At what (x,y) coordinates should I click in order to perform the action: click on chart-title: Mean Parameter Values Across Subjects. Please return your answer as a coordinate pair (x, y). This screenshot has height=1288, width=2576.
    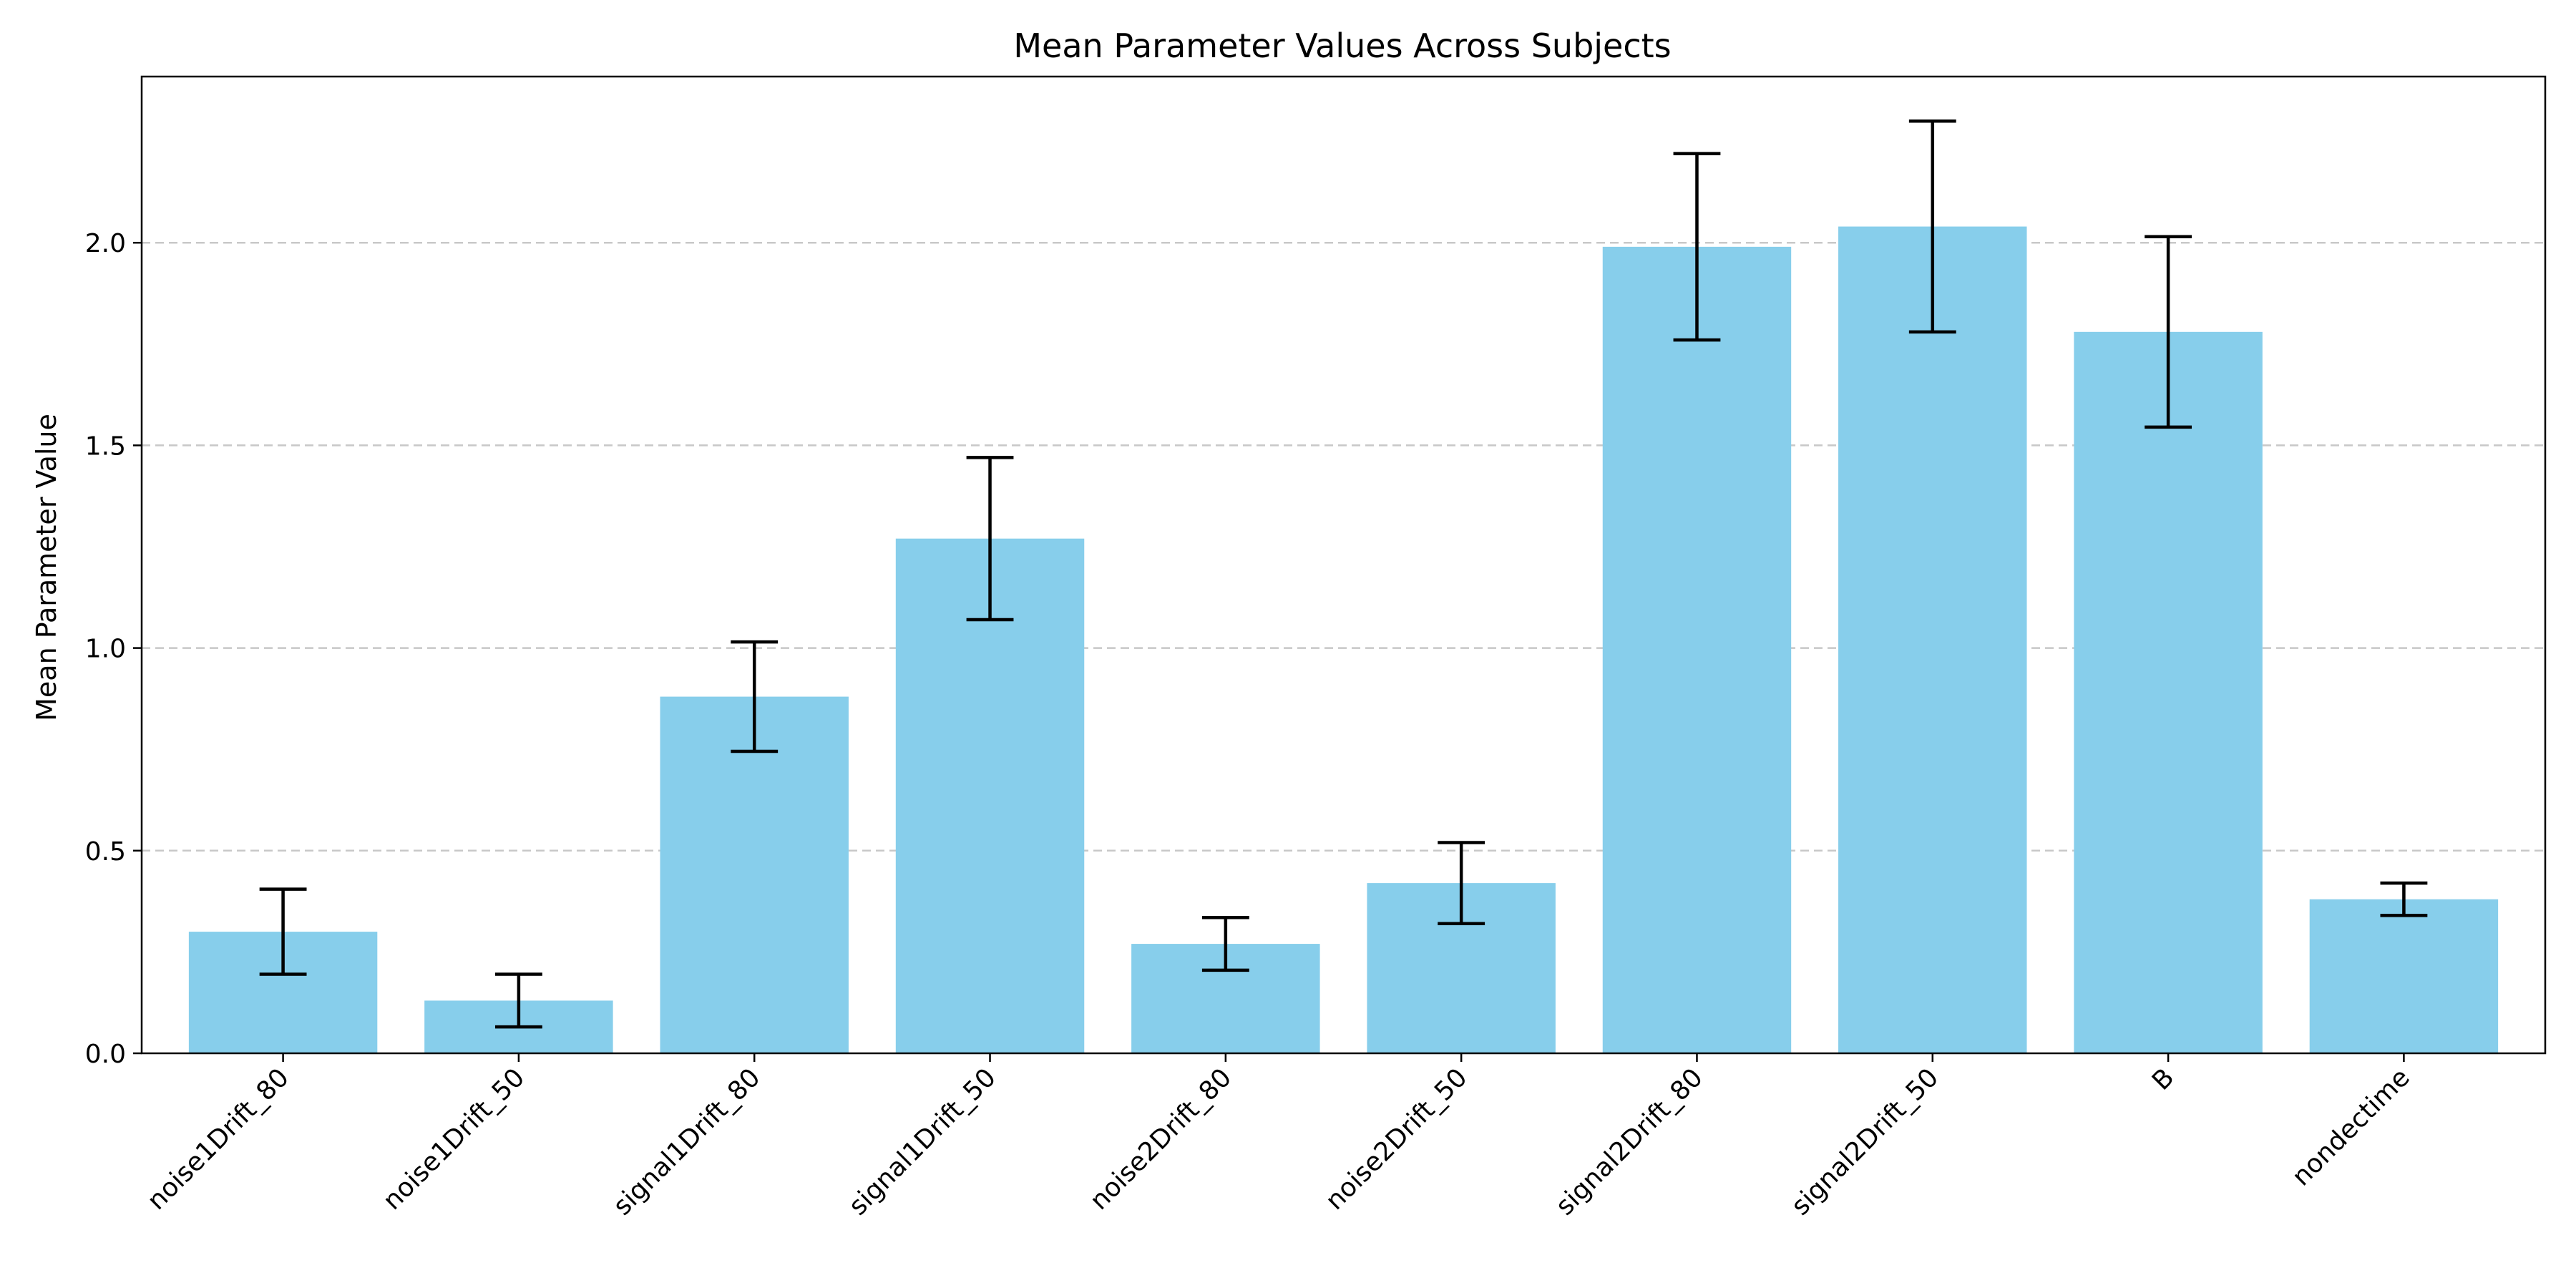
    Looking at the image, I should click on (1342, 45).